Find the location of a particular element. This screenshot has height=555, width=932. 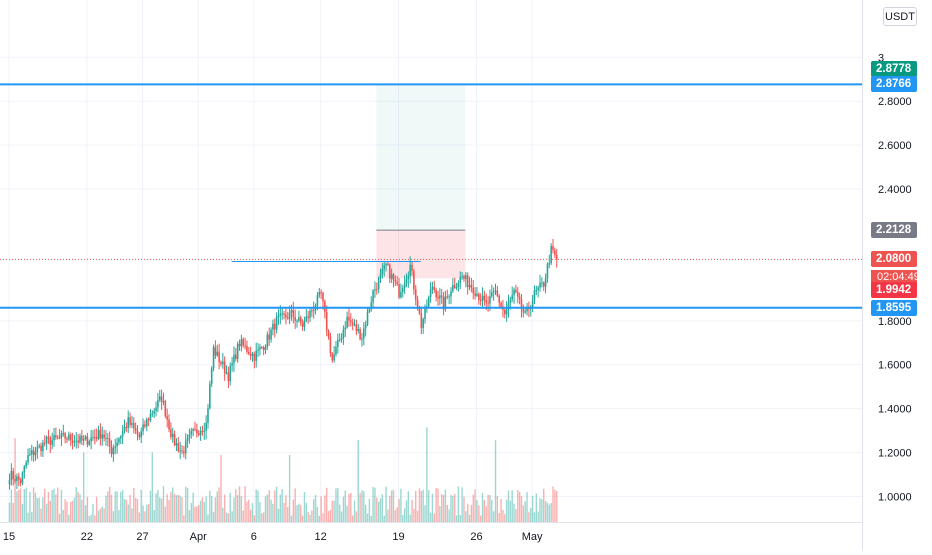

price-tick-label: 2.8000 is located at coordinates (895, 102).